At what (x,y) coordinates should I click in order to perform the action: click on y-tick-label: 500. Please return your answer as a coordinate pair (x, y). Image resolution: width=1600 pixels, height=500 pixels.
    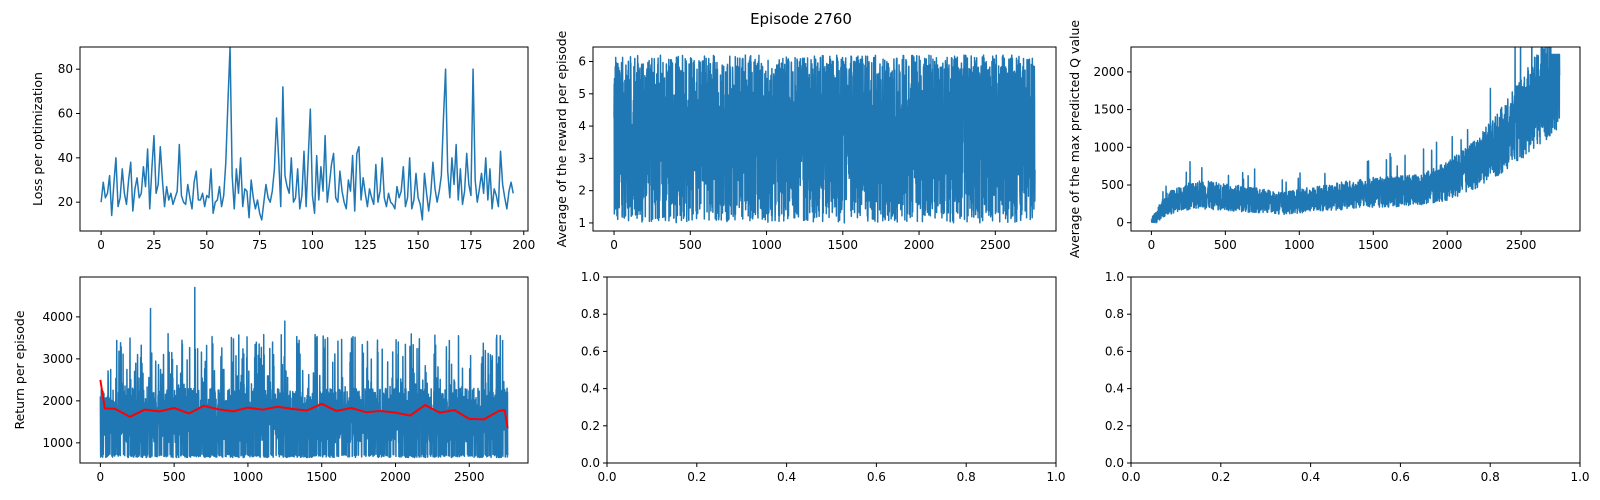
    Looking at the image, I should click on (1112, 185).